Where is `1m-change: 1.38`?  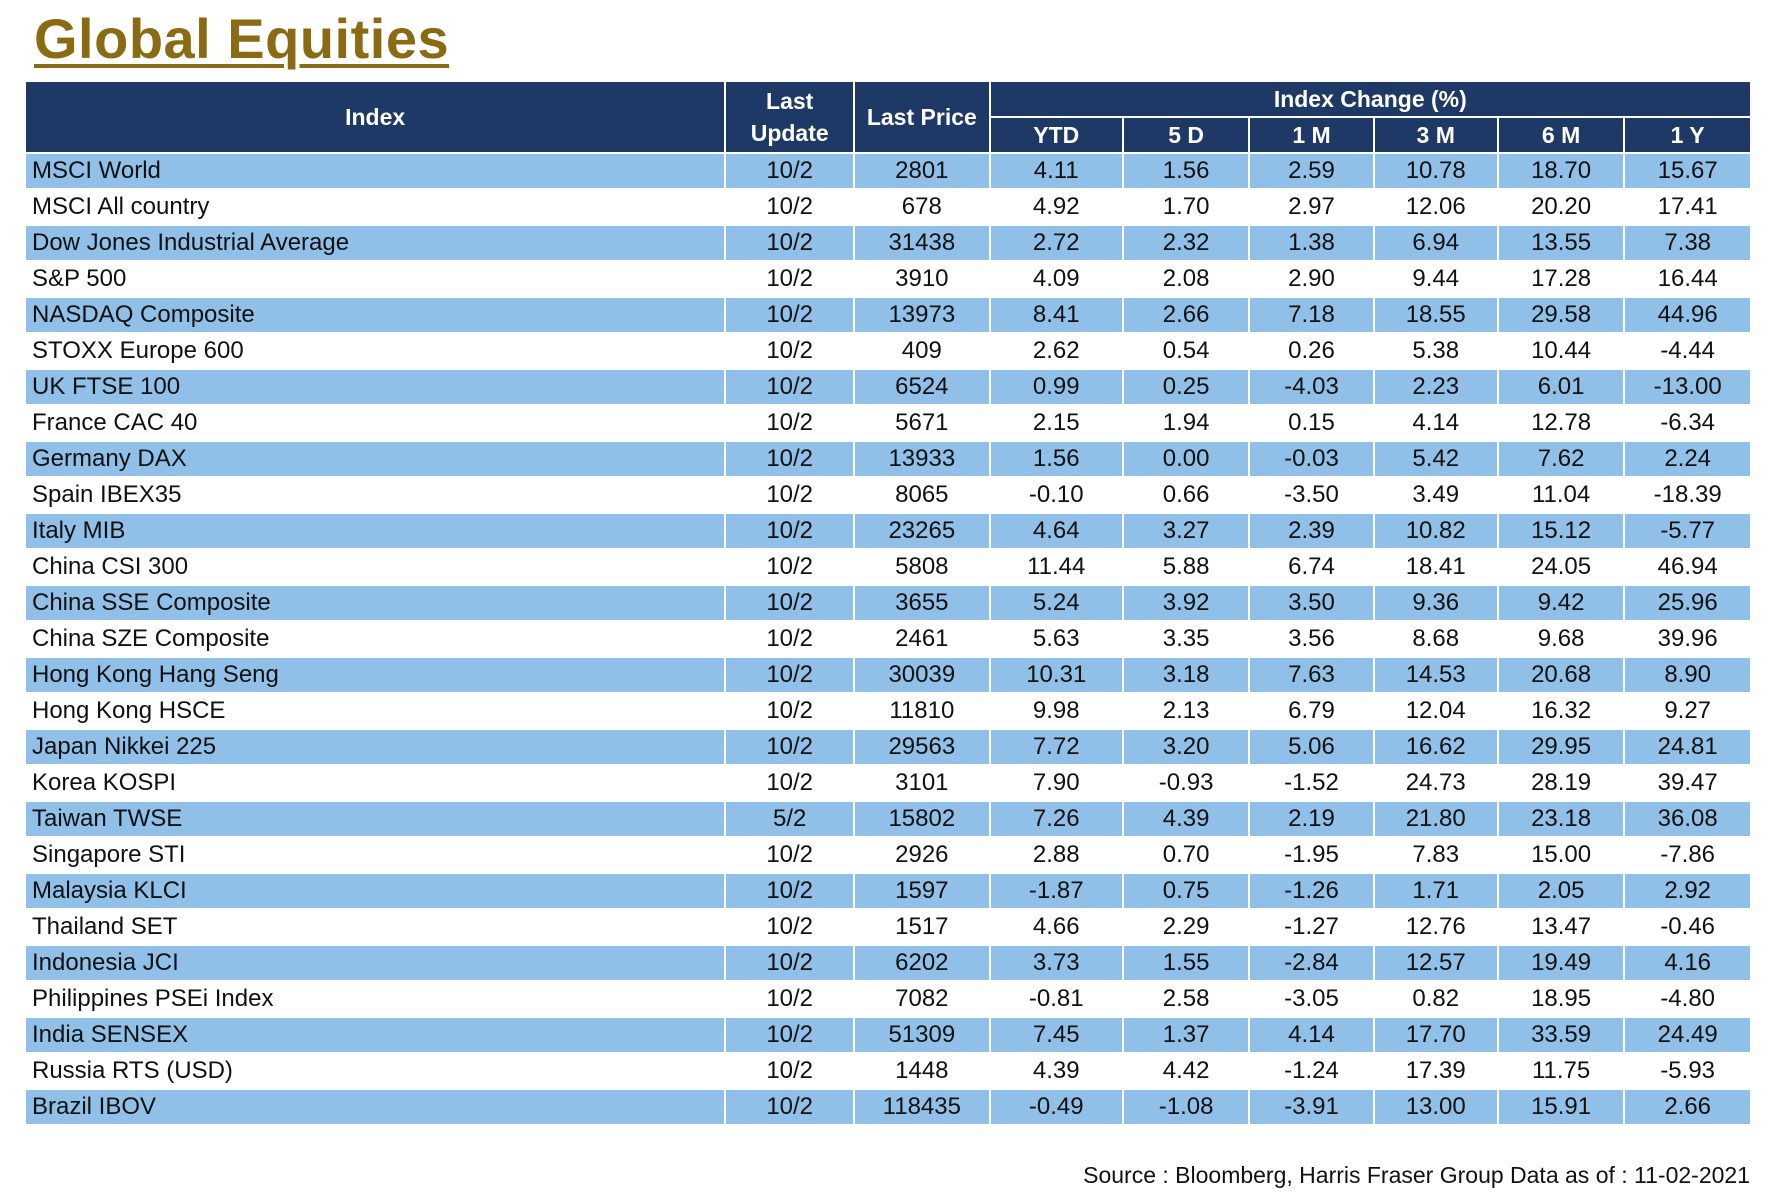
1m-change: 1.38 is located at coordinates (1311, 243).